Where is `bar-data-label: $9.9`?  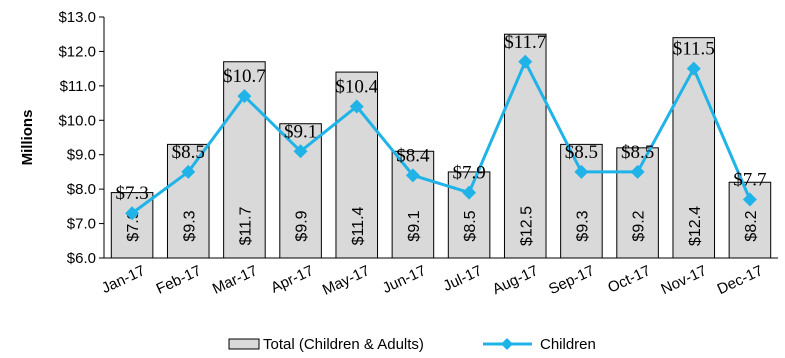 bar-data-label: $9.9 is located at coordinates (302, 225).